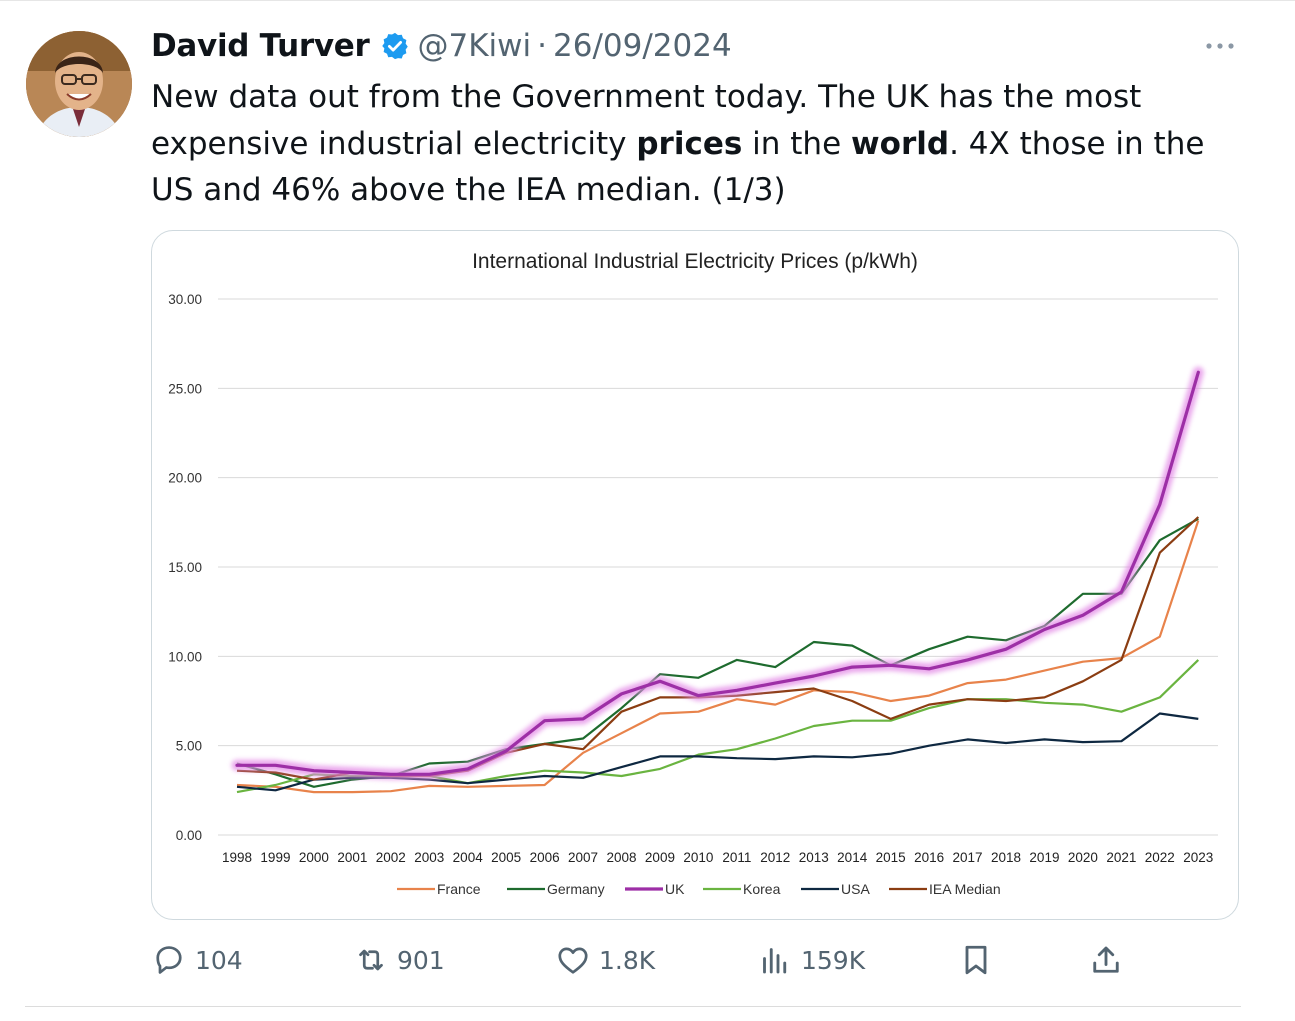 Image resolution: width=1295 pixels, height=1021 pixels. What do you see at coordinates (275, 857) in the screenshot?
I see `x-tick-label: 1999` at bounding box center [275, 857].